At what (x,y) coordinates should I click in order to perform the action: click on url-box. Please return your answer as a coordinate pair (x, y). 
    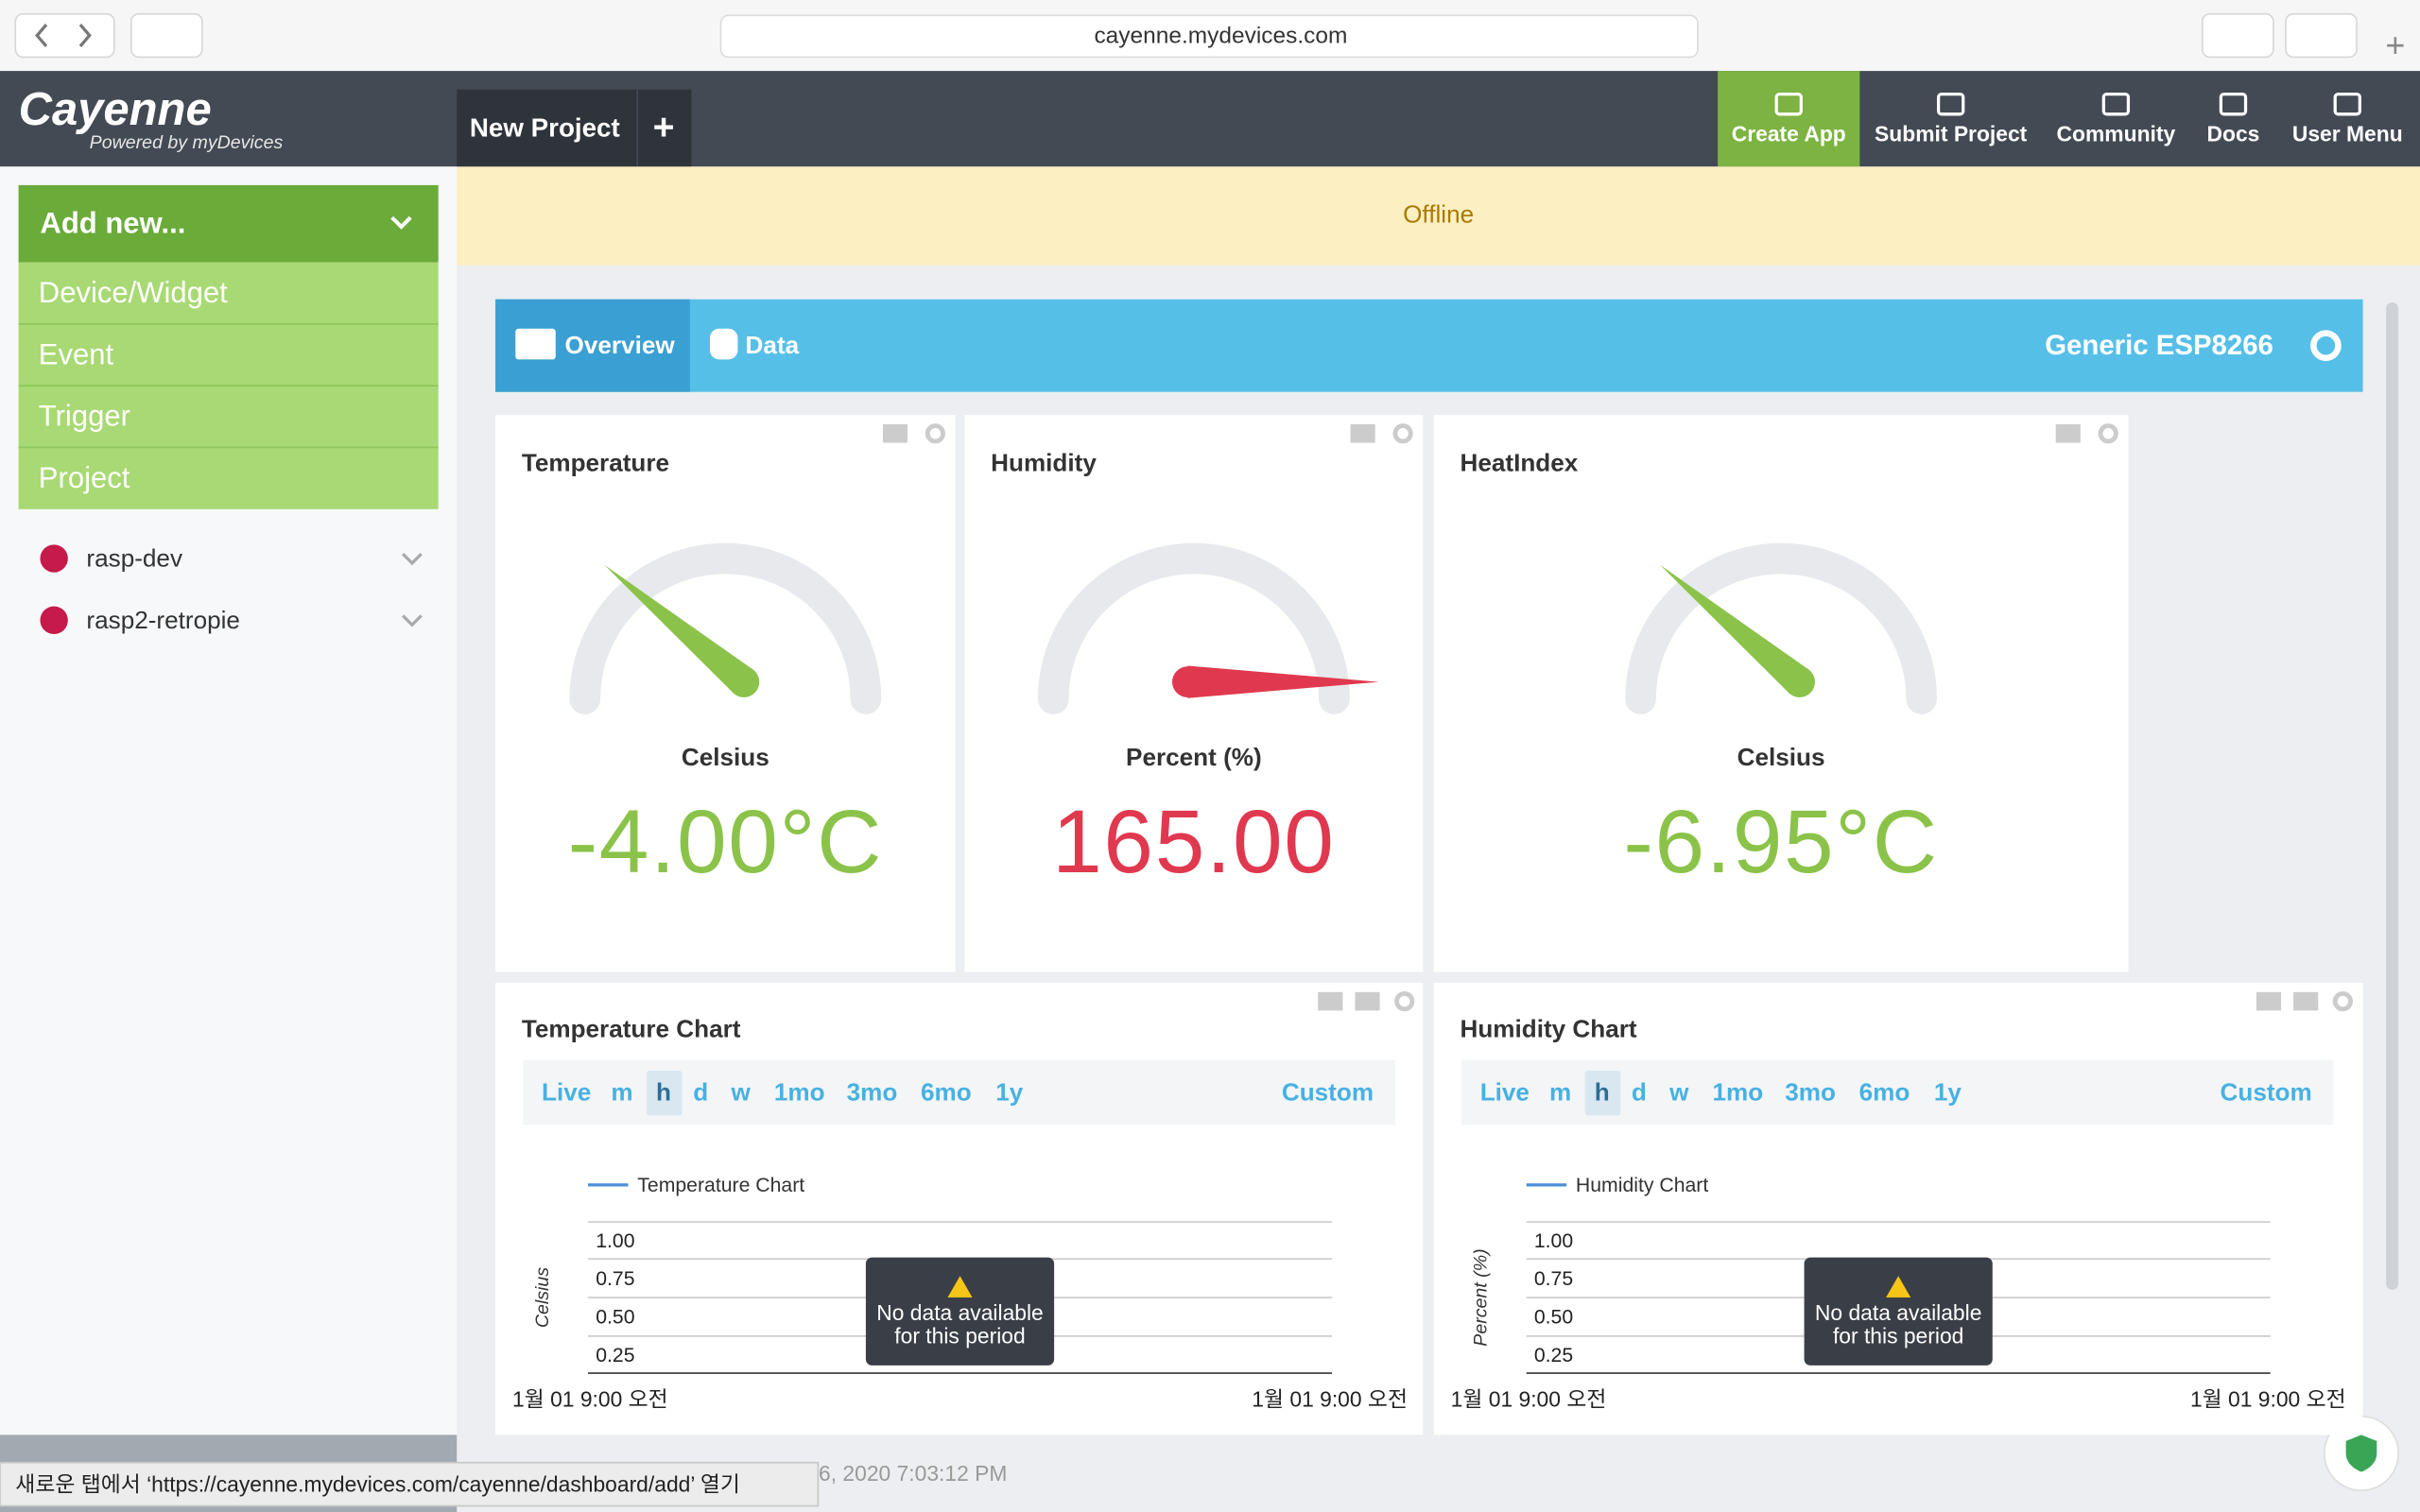
    Looking at the image, I should click on (1209, 36).